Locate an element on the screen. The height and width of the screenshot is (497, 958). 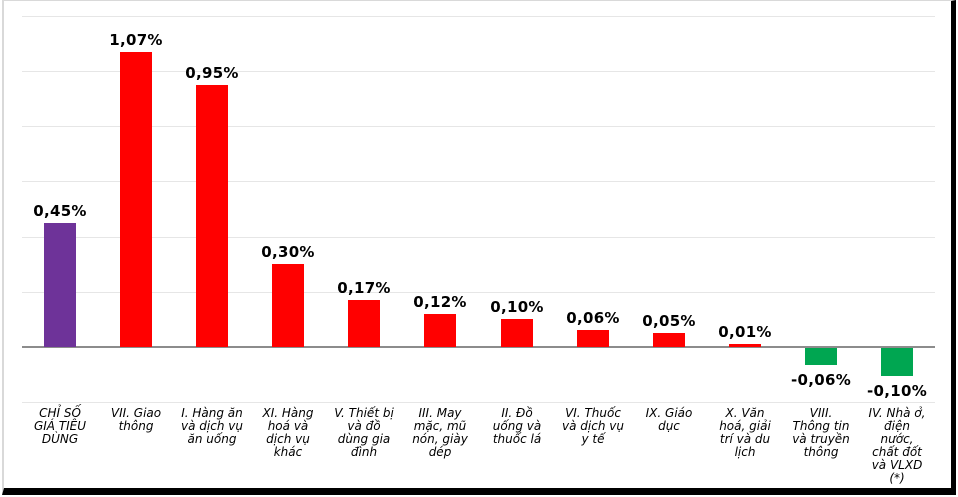
category-label: VI. Thuốc và dịch vụ y tế is located at coordinates (593, 426).